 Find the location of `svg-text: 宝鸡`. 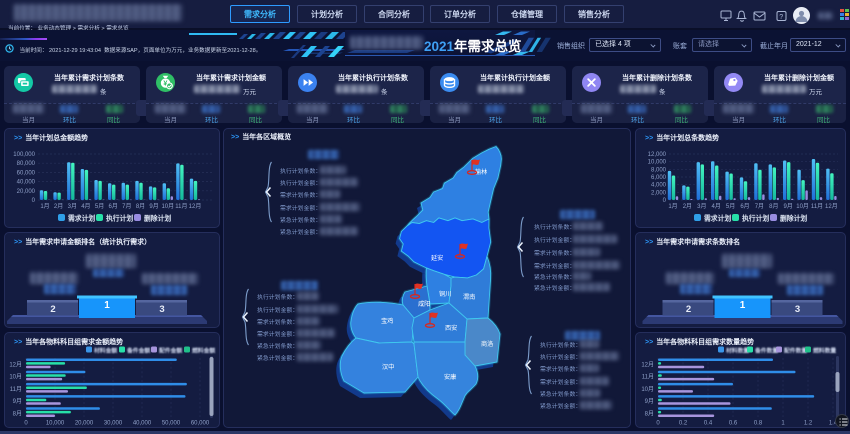

svg-text: 宝鸡 is located at coordinates (387, 321).